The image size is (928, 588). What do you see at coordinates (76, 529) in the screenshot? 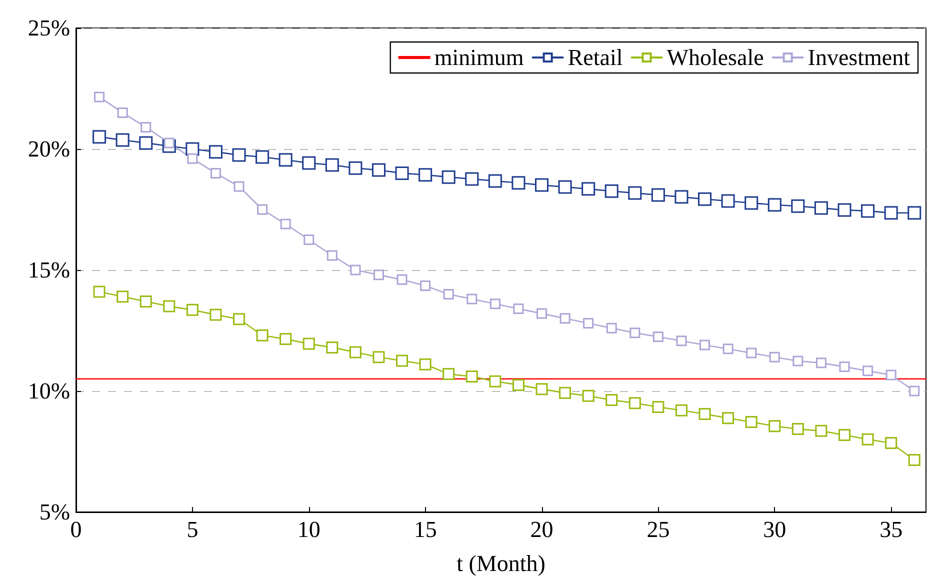
I see `x-tick-label: 0` at bounding box center [76, 529].